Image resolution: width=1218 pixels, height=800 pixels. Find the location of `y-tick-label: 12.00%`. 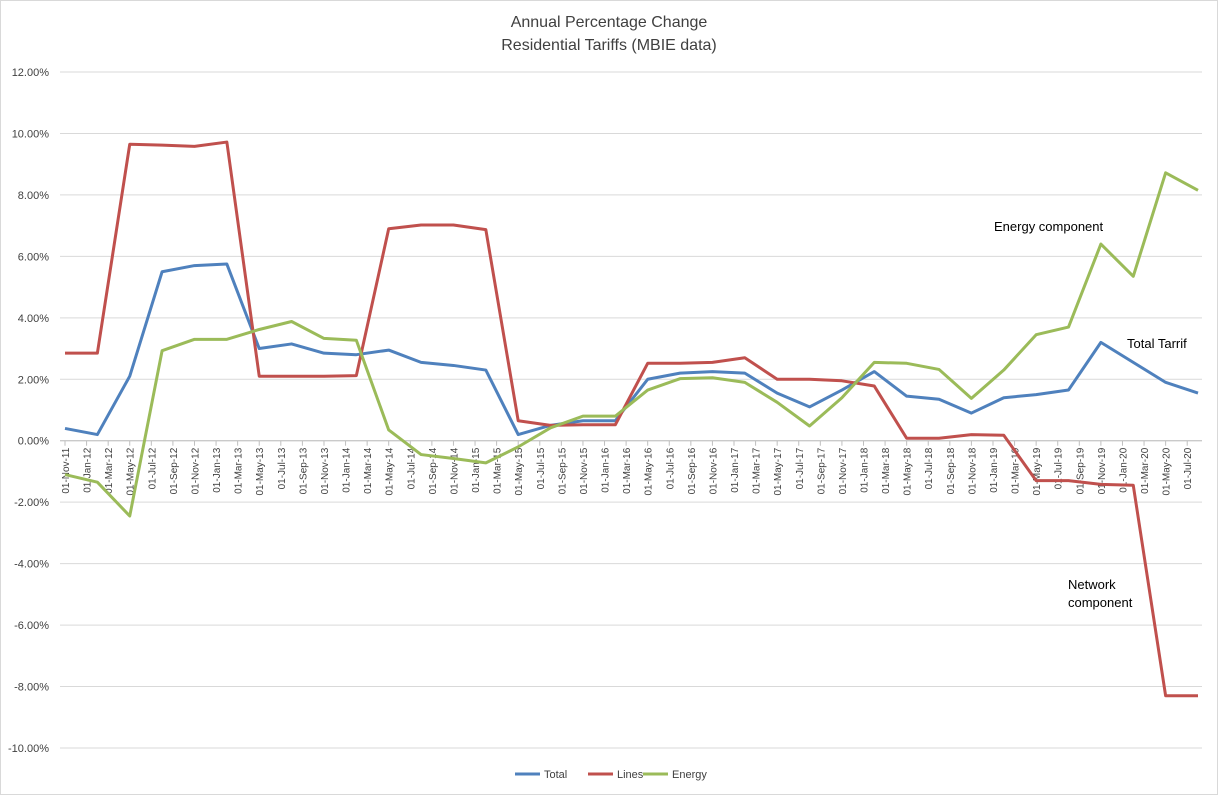

y-tick-label: 12.00% is located at coordinates (31, 73).